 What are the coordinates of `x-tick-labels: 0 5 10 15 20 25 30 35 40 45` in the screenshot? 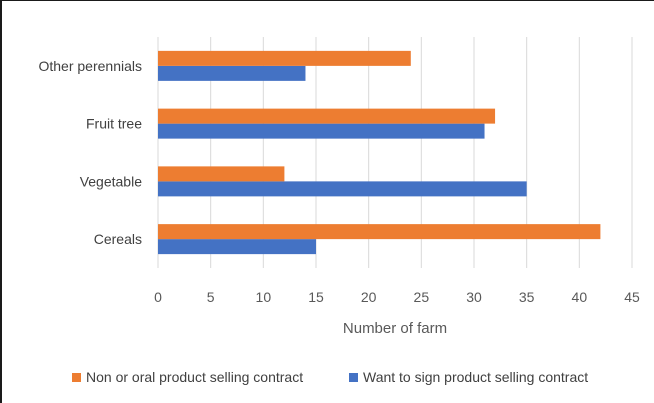 It's located at (397, 297).